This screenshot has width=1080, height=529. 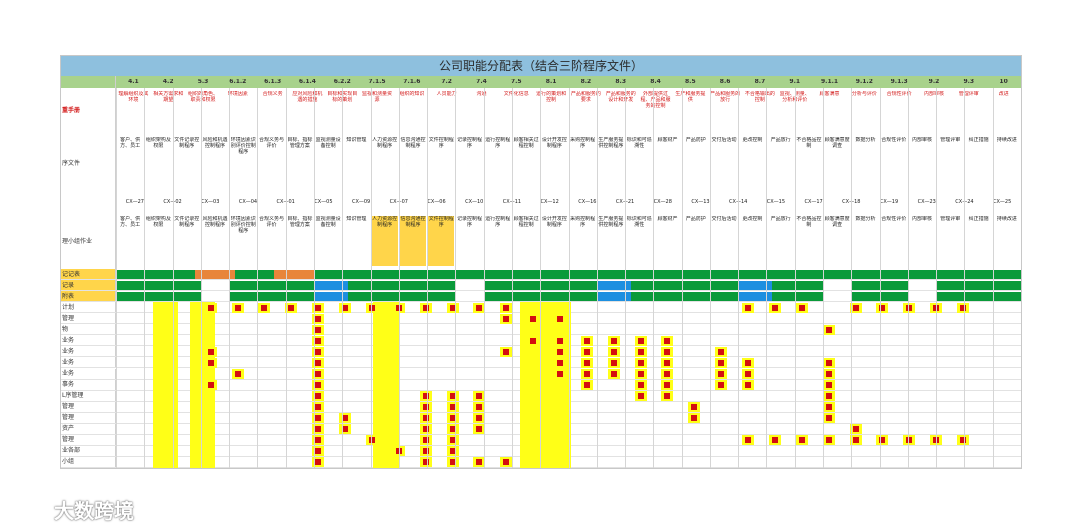 I want to click on procedure-doc-name: 产品放行, so click(x=780, y=140).